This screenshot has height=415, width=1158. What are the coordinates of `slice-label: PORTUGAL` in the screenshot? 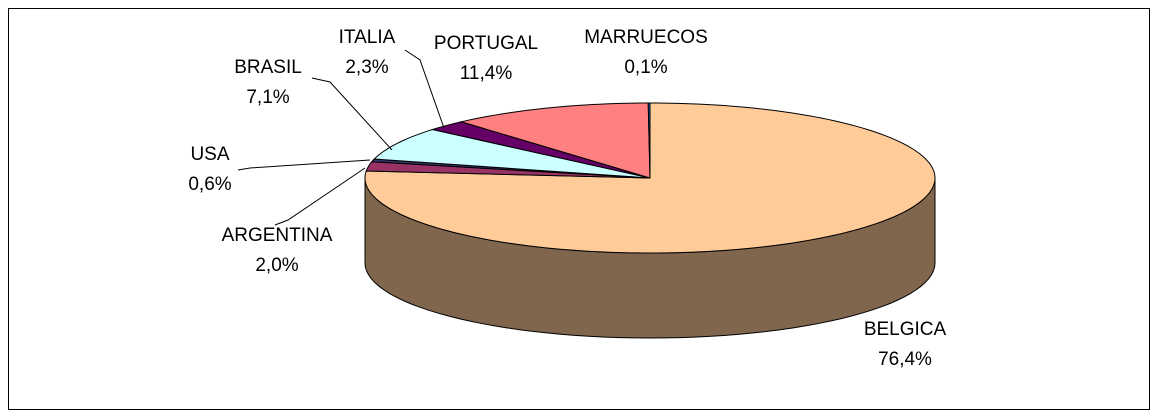 It's located at (486, 43).